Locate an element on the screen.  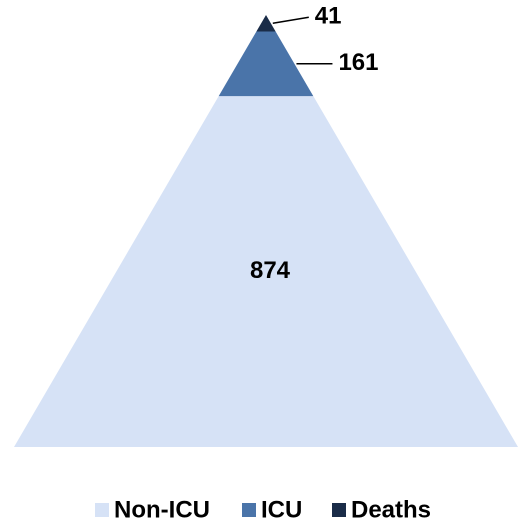
value-label: 874 is located at coordinates (270, 270).